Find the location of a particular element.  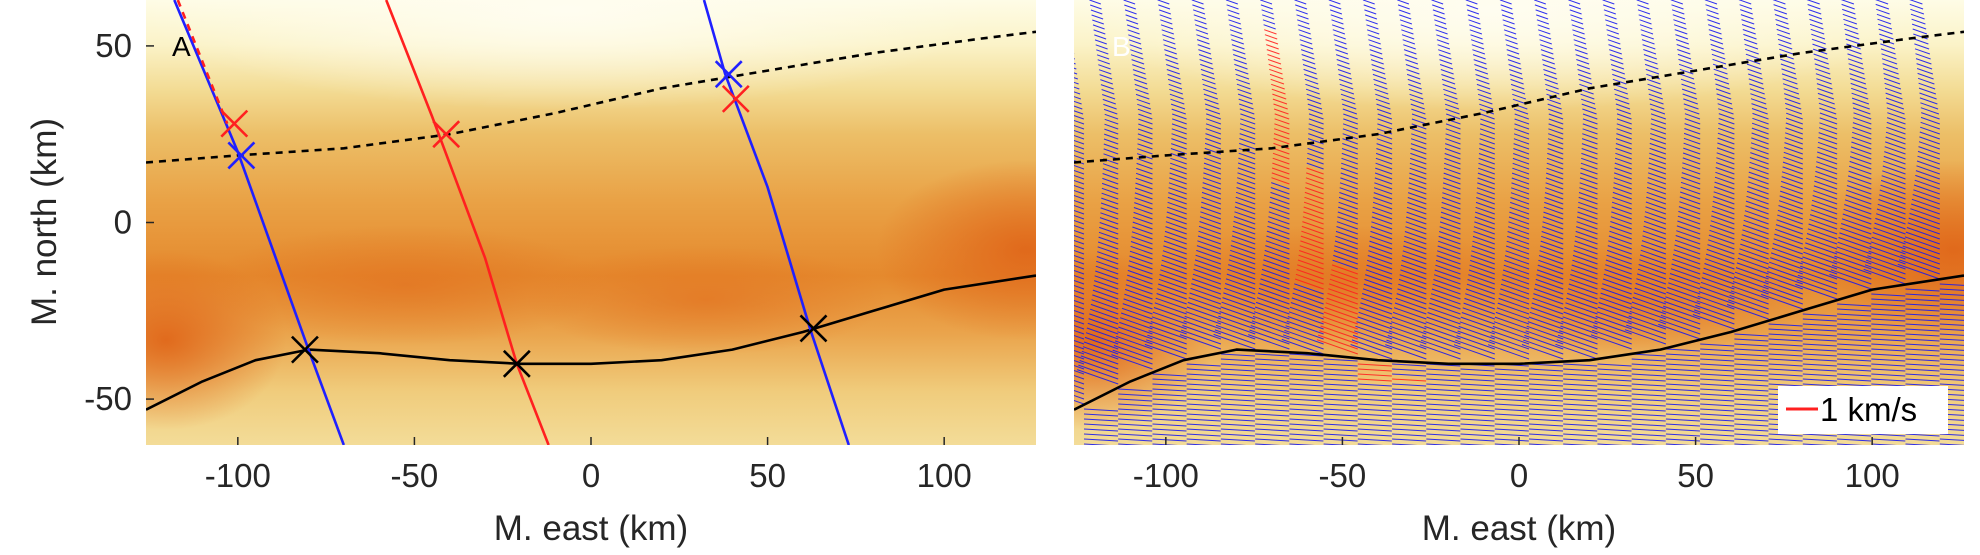

legend-label: 1 km/s is located at coordinates (1868, 409).